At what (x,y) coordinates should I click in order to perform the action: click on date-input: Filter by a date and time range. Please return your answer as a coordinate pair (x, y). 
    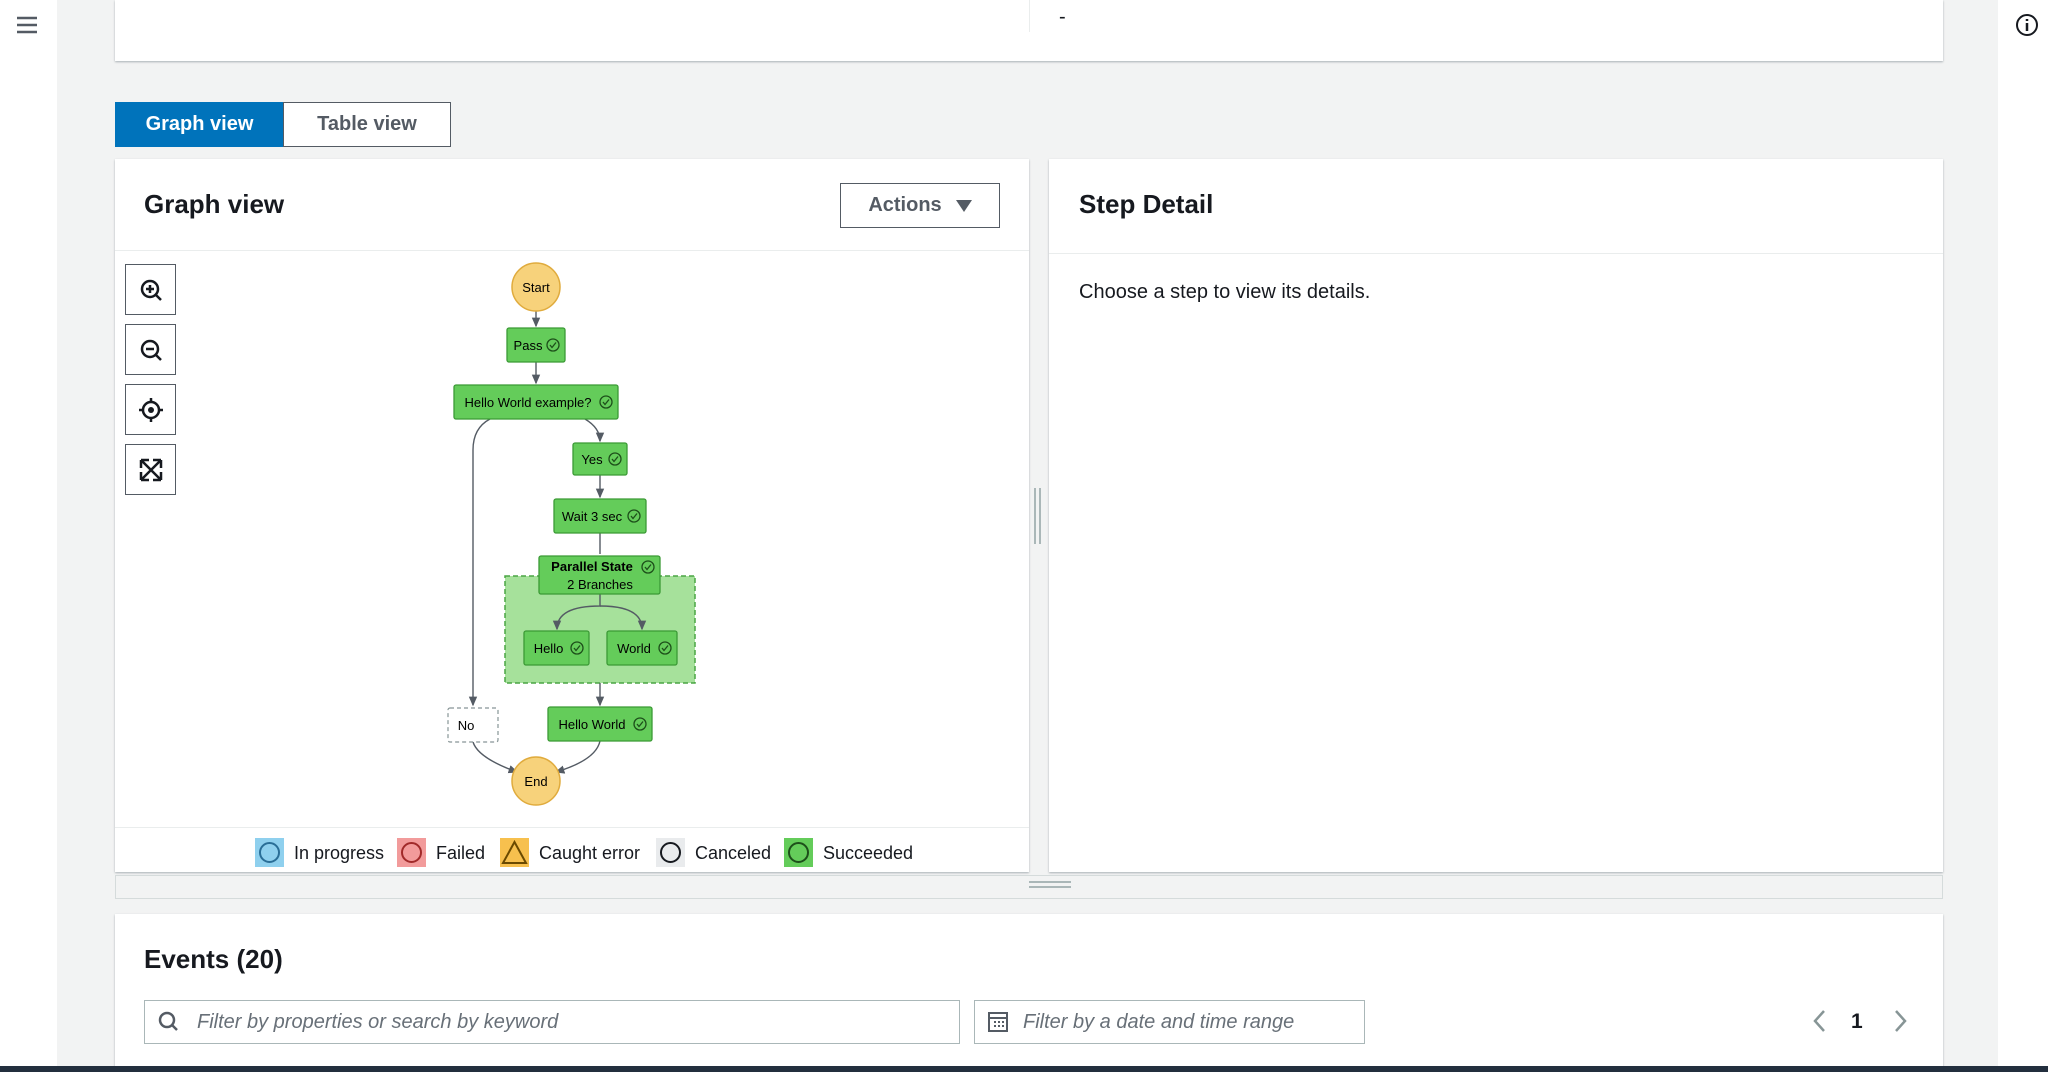
    Looking at the image, I should click on (1169, 1022).